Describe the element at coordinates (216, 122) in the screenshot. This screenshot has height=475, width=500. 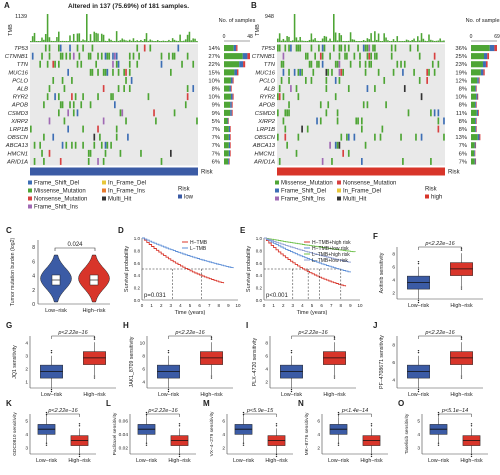
I see `gene-percent: 5%` at that location.